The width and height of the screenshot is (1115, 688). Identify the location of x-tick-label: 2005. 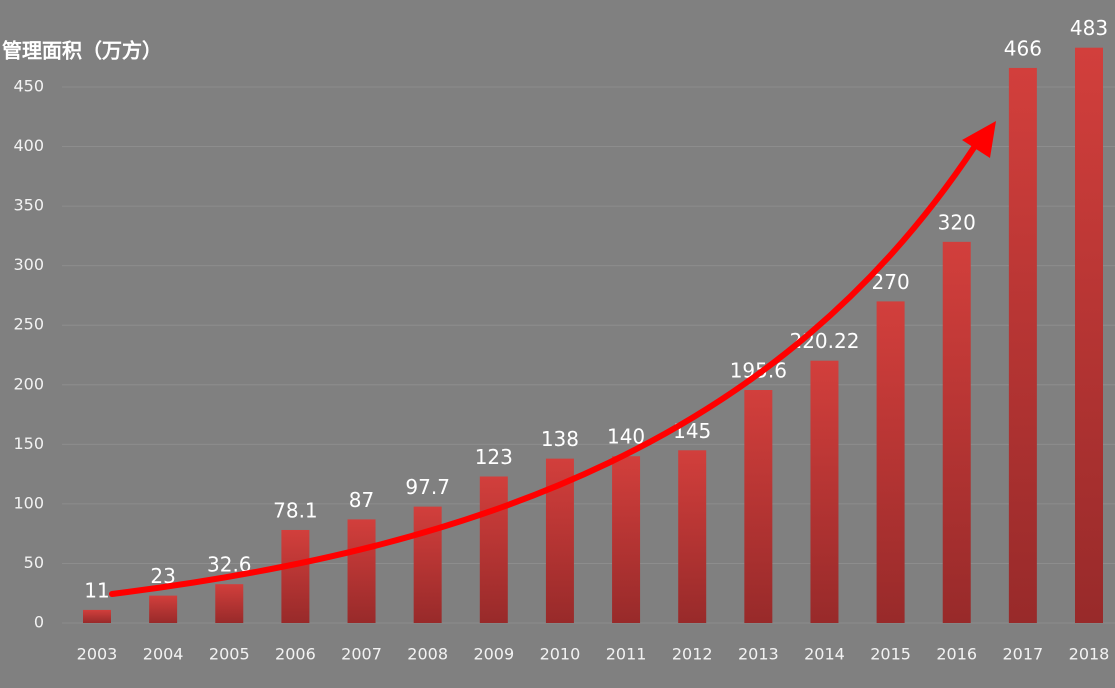
(229, 654).